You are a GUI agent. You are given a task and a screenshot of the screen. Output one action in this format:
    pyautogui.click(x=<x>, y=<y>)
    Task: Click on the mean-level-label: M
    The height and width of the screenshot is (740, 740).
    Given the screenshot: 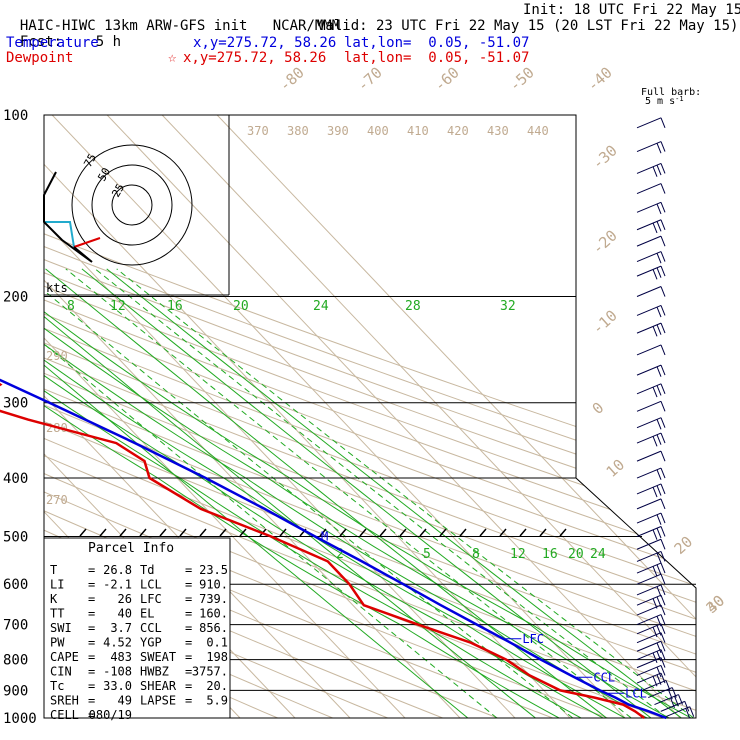 What is the action you would take?
    pyautogui.click(x=324, y=536)
    